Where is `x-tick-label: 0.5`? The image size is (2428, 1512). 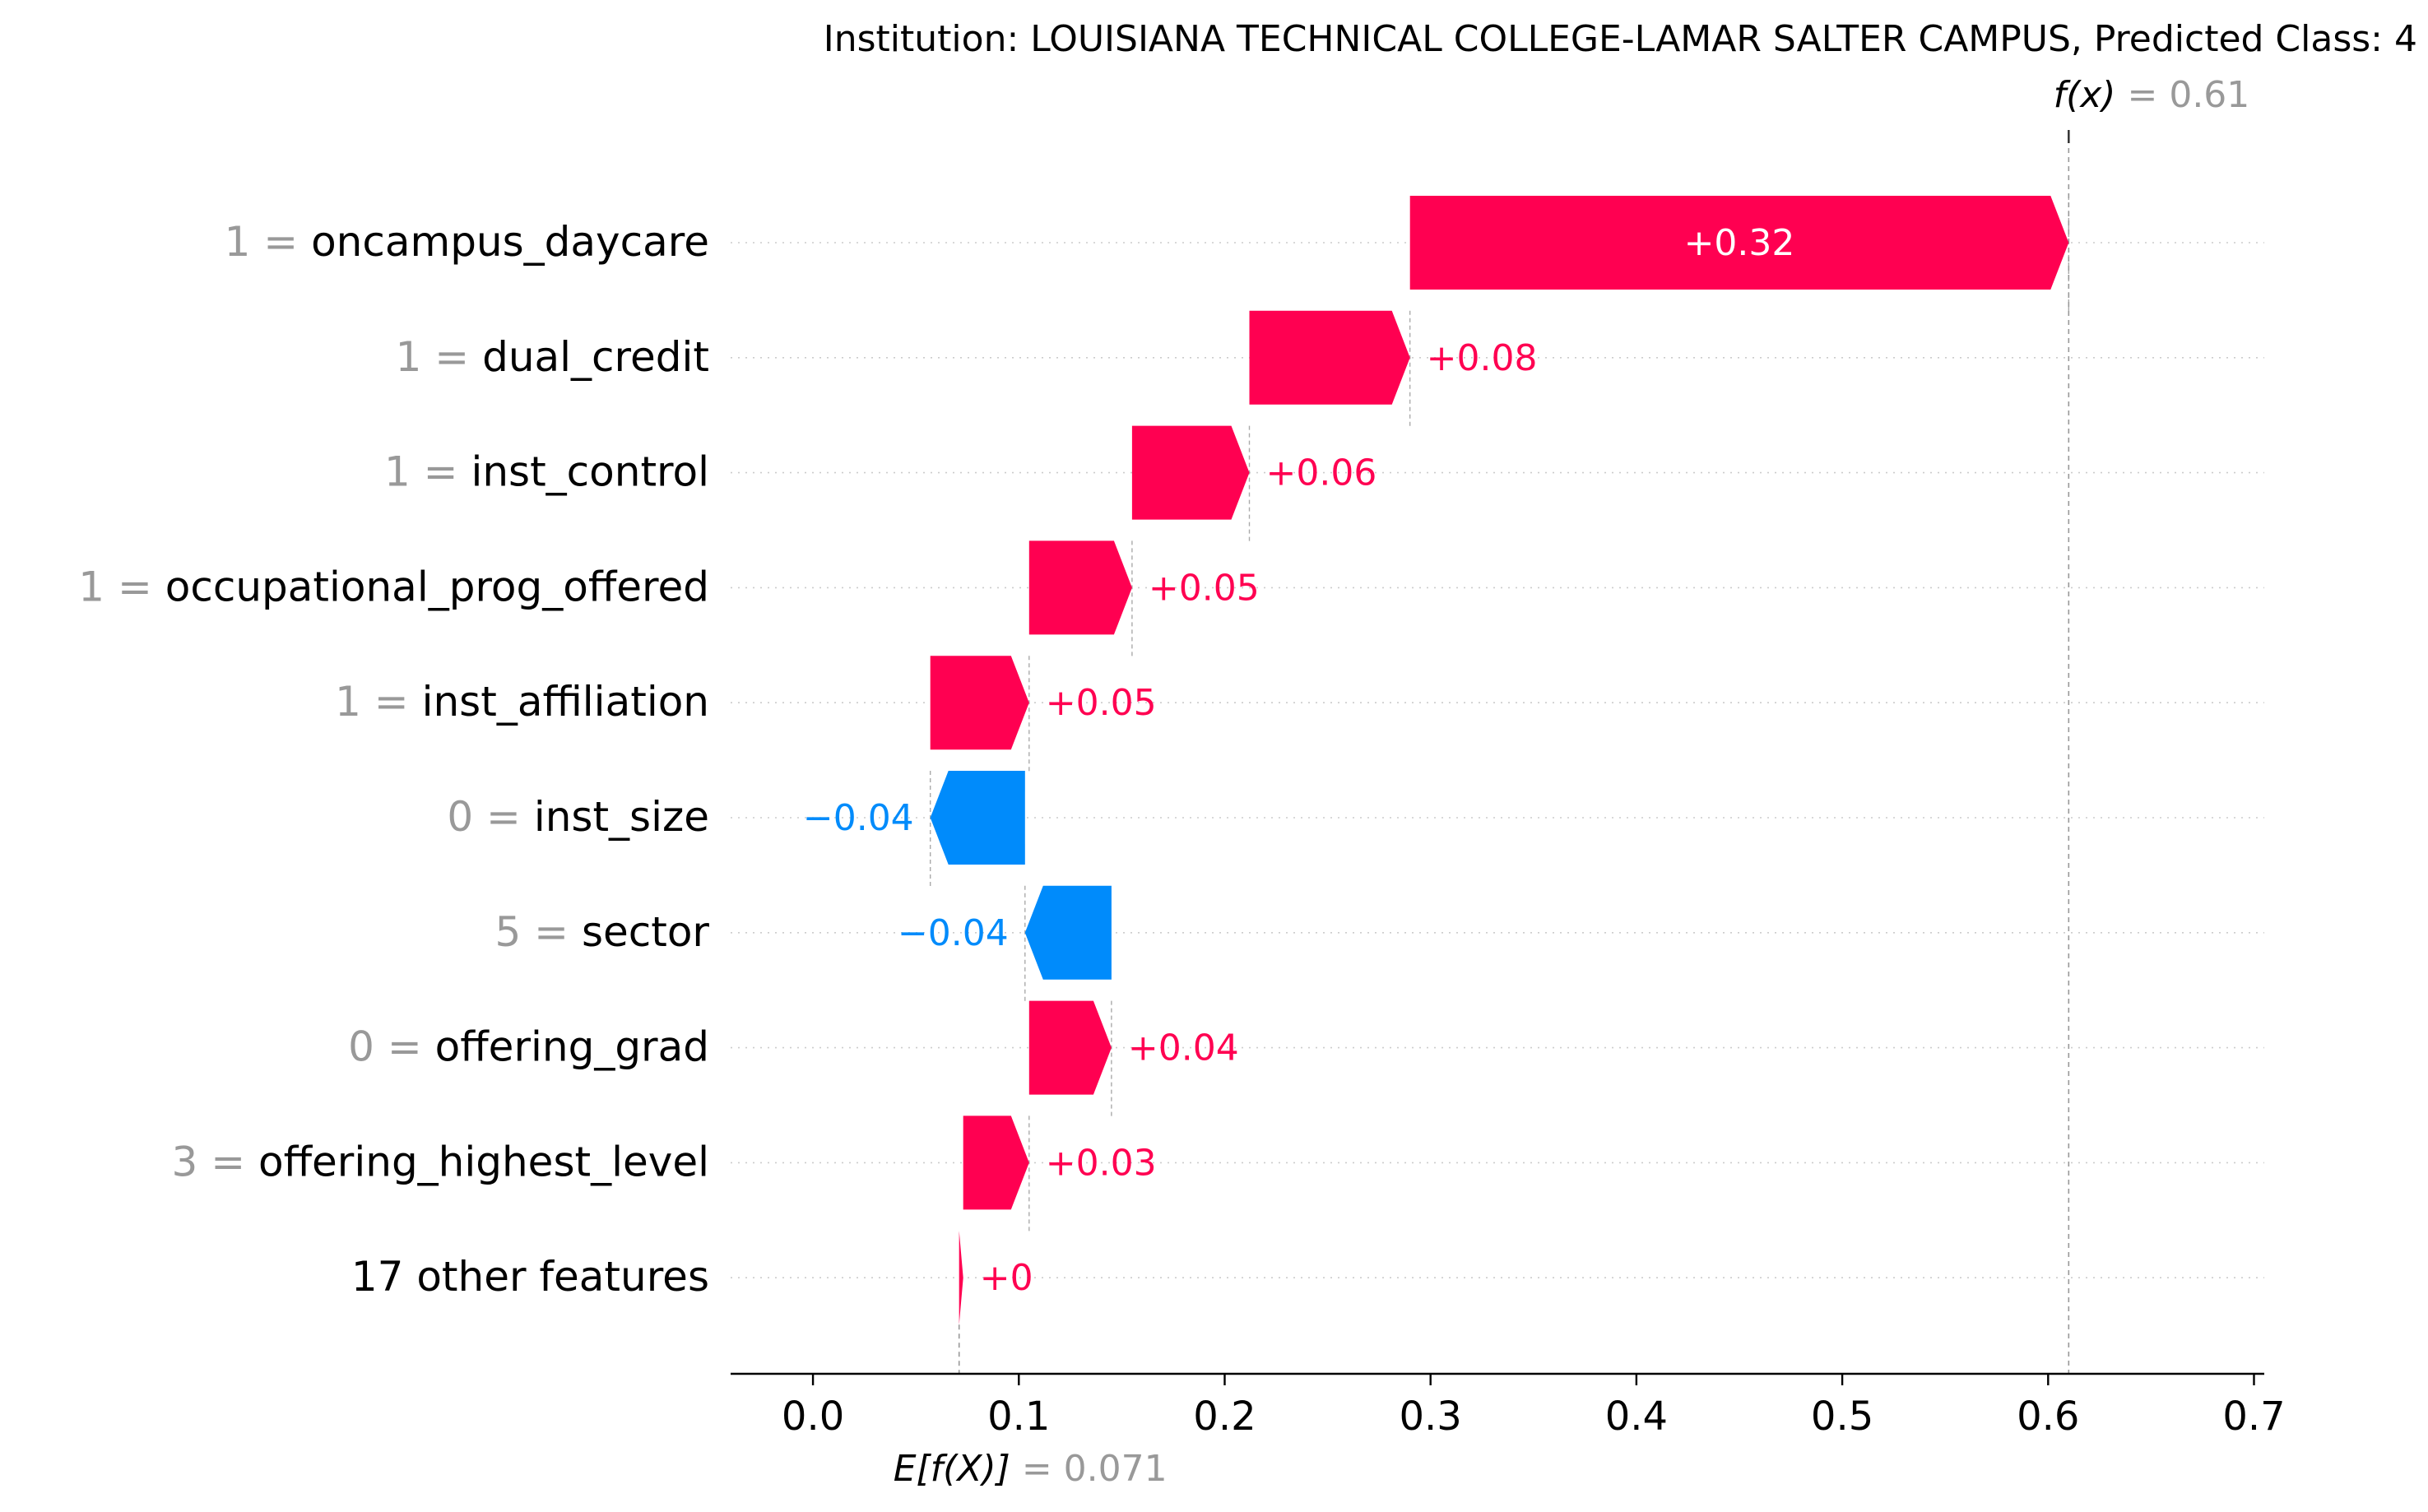
x-tick-label: 0.5 is located at coordinates (1842, 1417).